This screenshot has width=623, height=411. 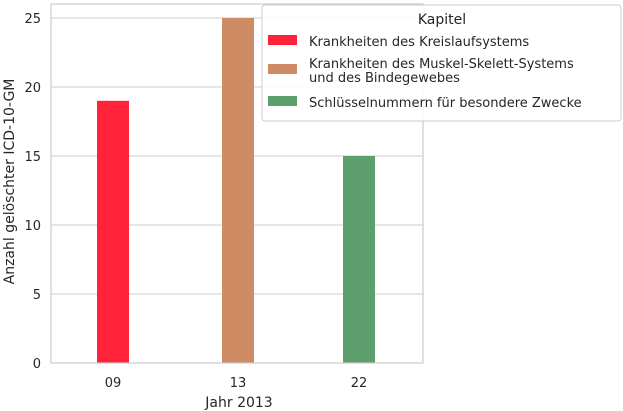 I want to click on x-tick-label: 22, so click(x=359, y=383).